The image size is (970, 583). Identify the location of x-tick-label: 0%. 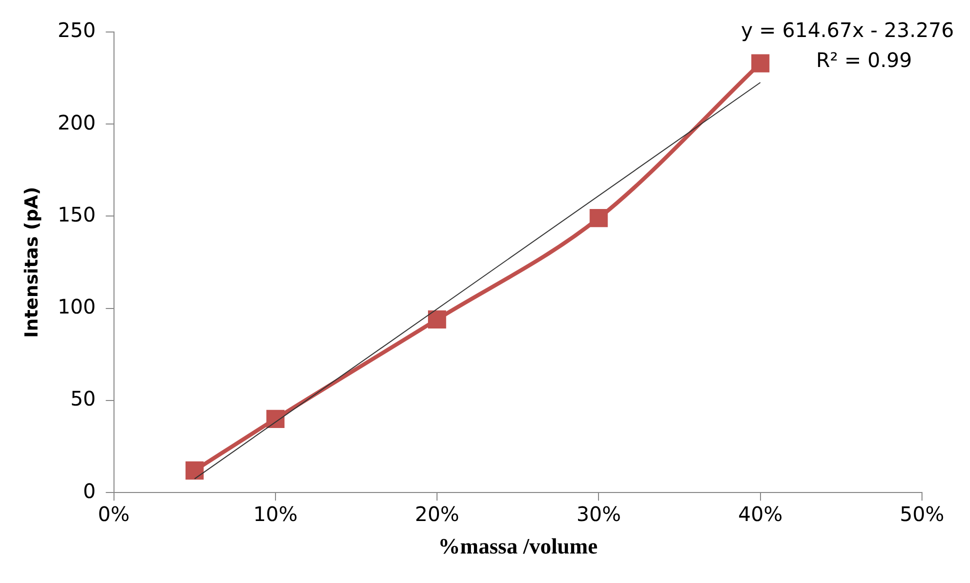
(114, 514).